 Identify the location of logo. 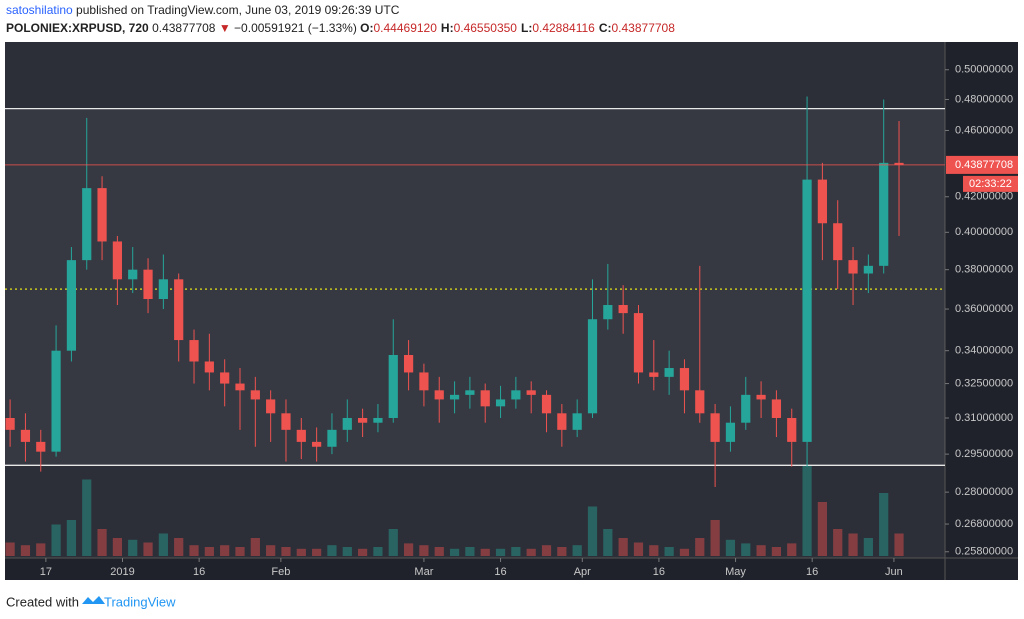
(93, 600).